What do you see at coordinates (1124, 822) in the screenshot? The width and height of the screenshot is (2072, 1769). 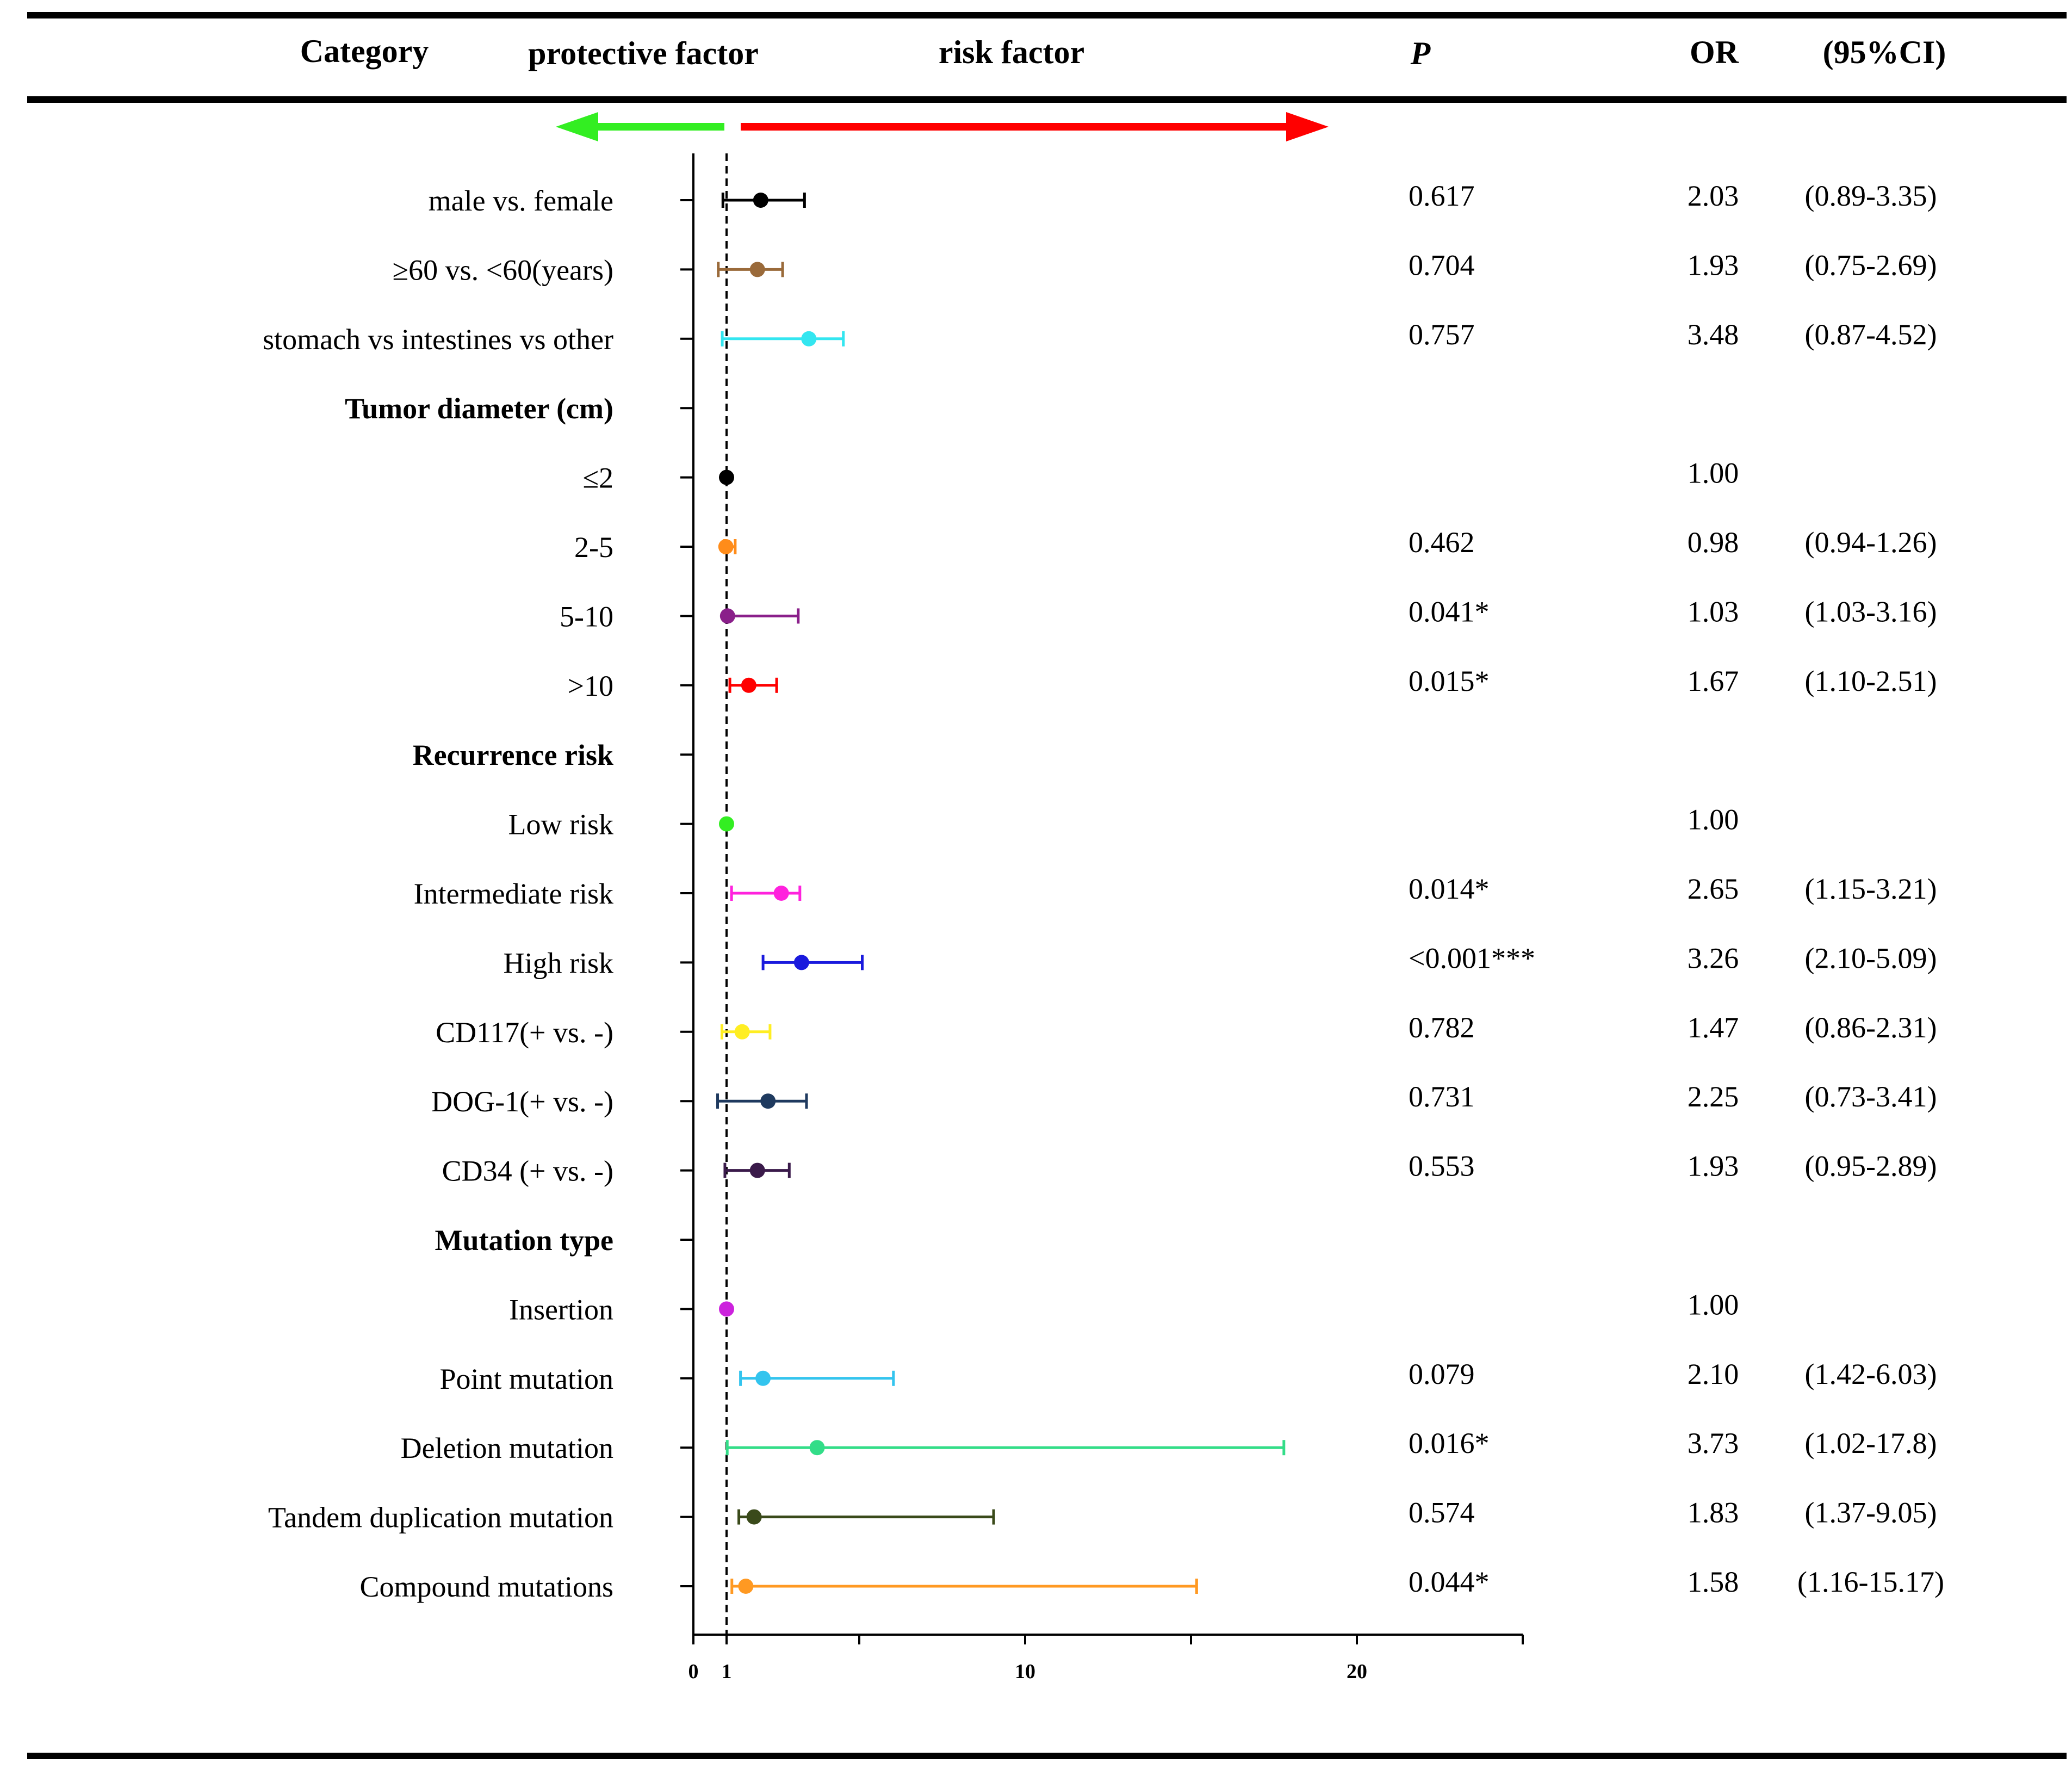 I see `forest-row: Low risk 1.00` at bounding box center [1124, 822].